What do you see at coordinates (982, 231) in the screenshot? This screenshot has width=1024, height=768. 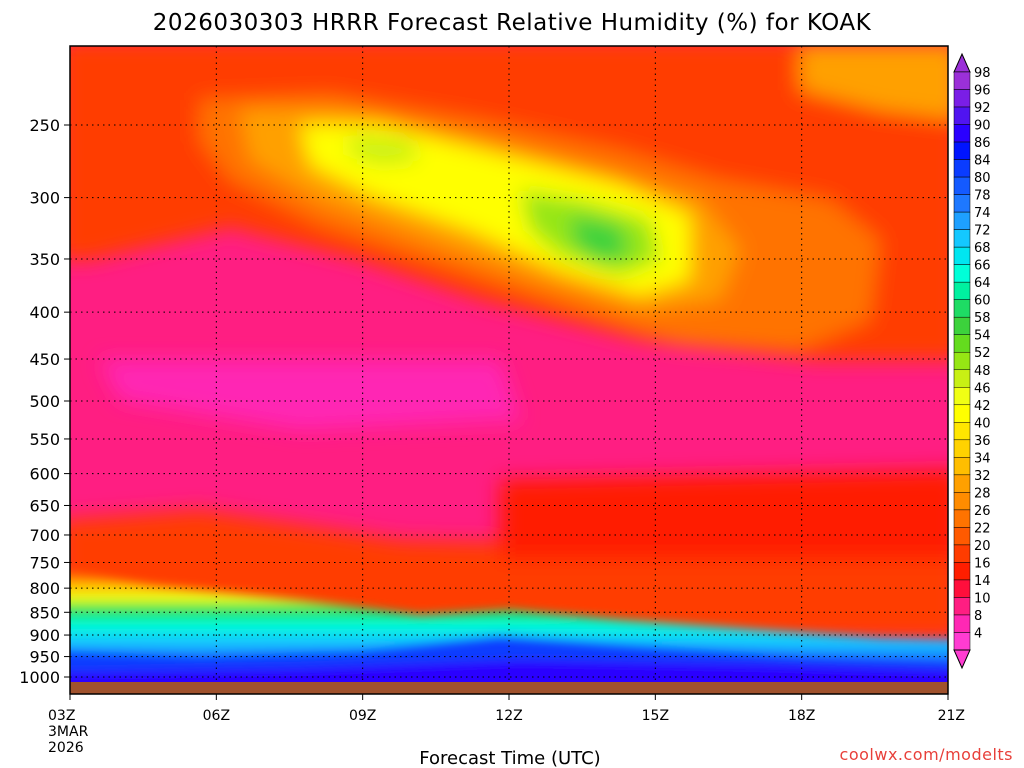 I see `colorbar-tick-label: 72` at bounding box center [982, 231].